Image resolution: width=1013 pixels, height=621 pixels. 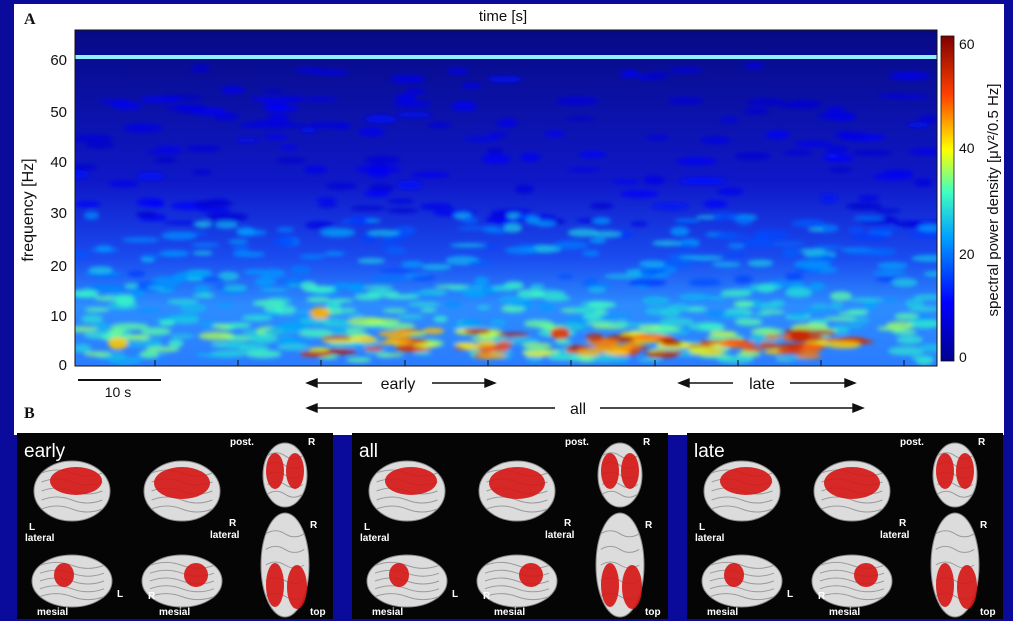 I want to click on brain-label-r_top: R, so click(x=982, y=442).